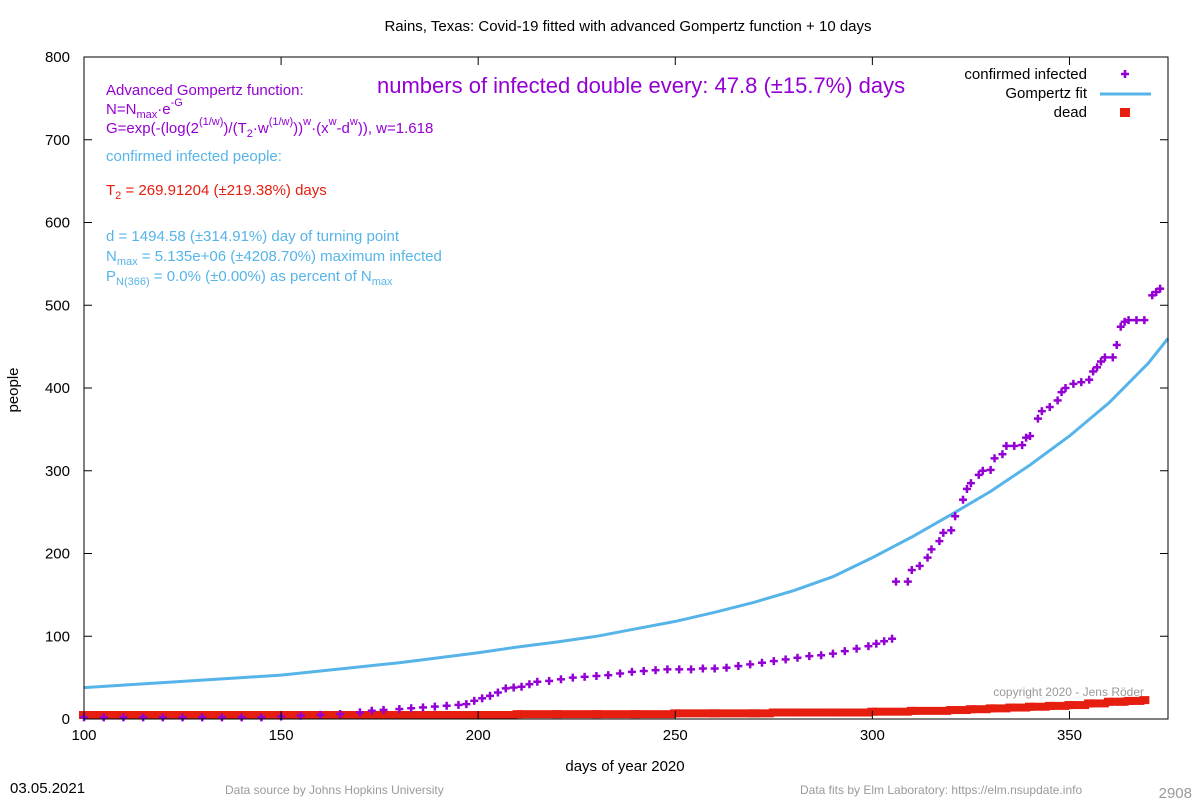 The image size is (1200, 800). I want to click on legend-label-dead: dead, so click(1070, 112).